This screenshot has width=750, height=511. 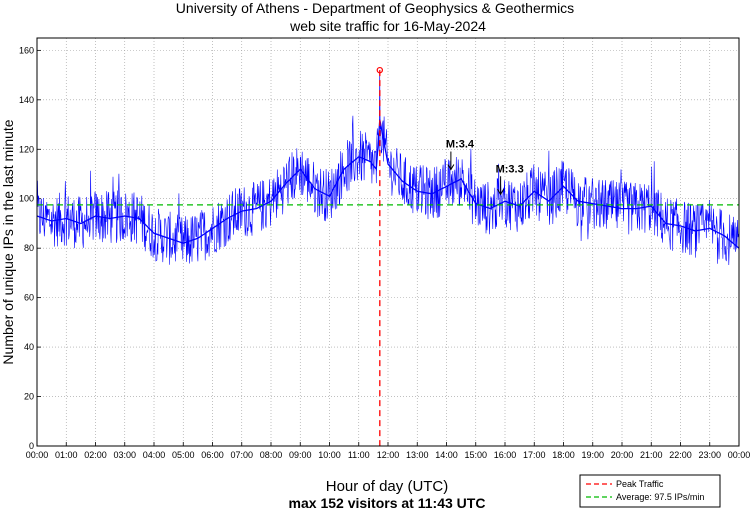 What do you see at coordinates (485, 167) in the screenshot?
I see `annotations: M:3.4 M:3.3` at bounding box center [485, 167].